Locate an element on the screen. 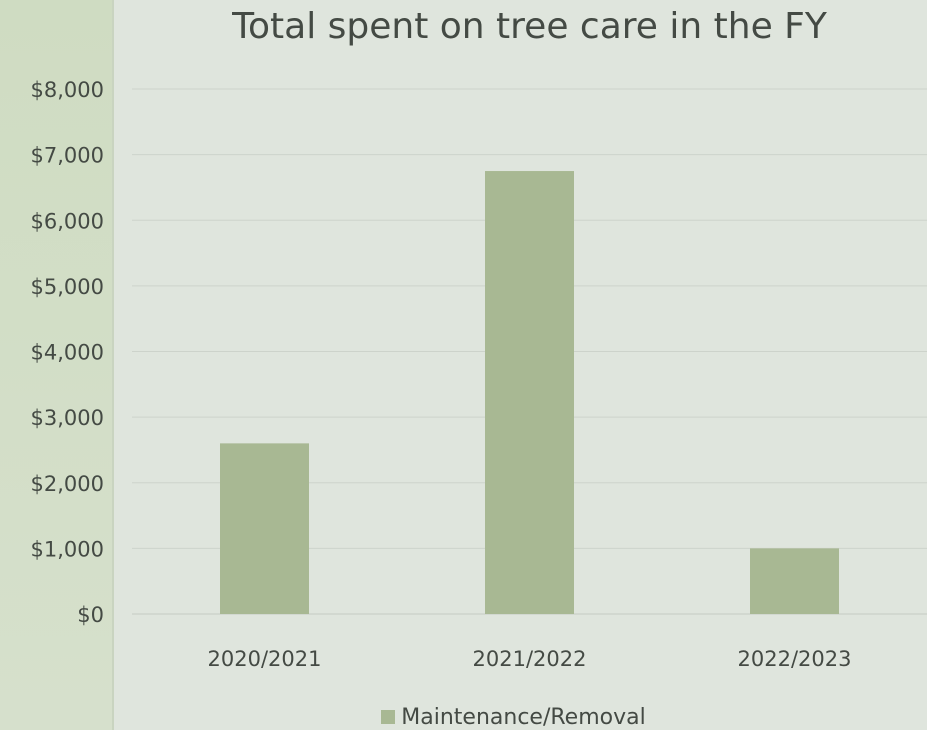  y-tick-label: $8,000 is located at coordinates (67, 90).